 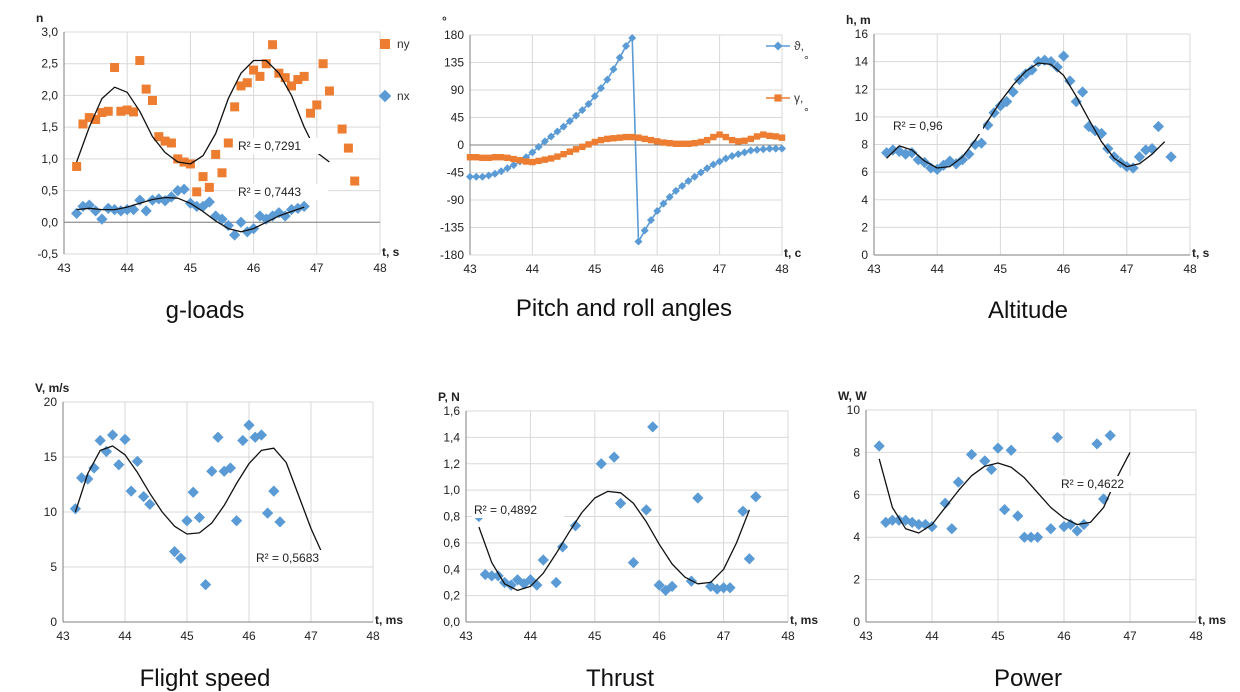 I want to click on y-axis-label: n, so click(x=39, y=18).